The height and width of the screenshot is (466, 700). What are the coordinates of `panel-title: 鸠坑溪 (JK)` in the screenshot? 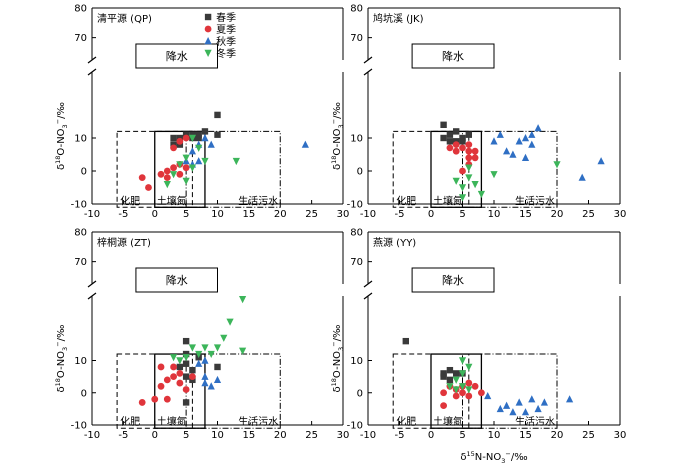 It's located at (398, 18).